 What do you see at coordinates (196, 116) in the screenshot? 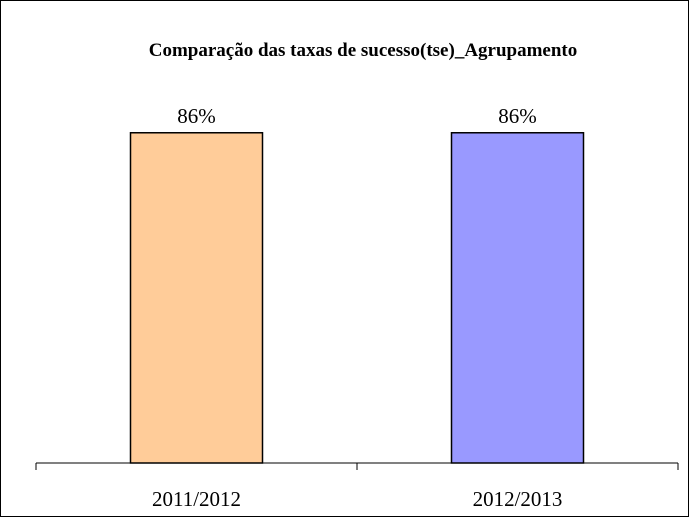
I see `data-label-2011-2012: 86%` at bounding box center [196, 116].